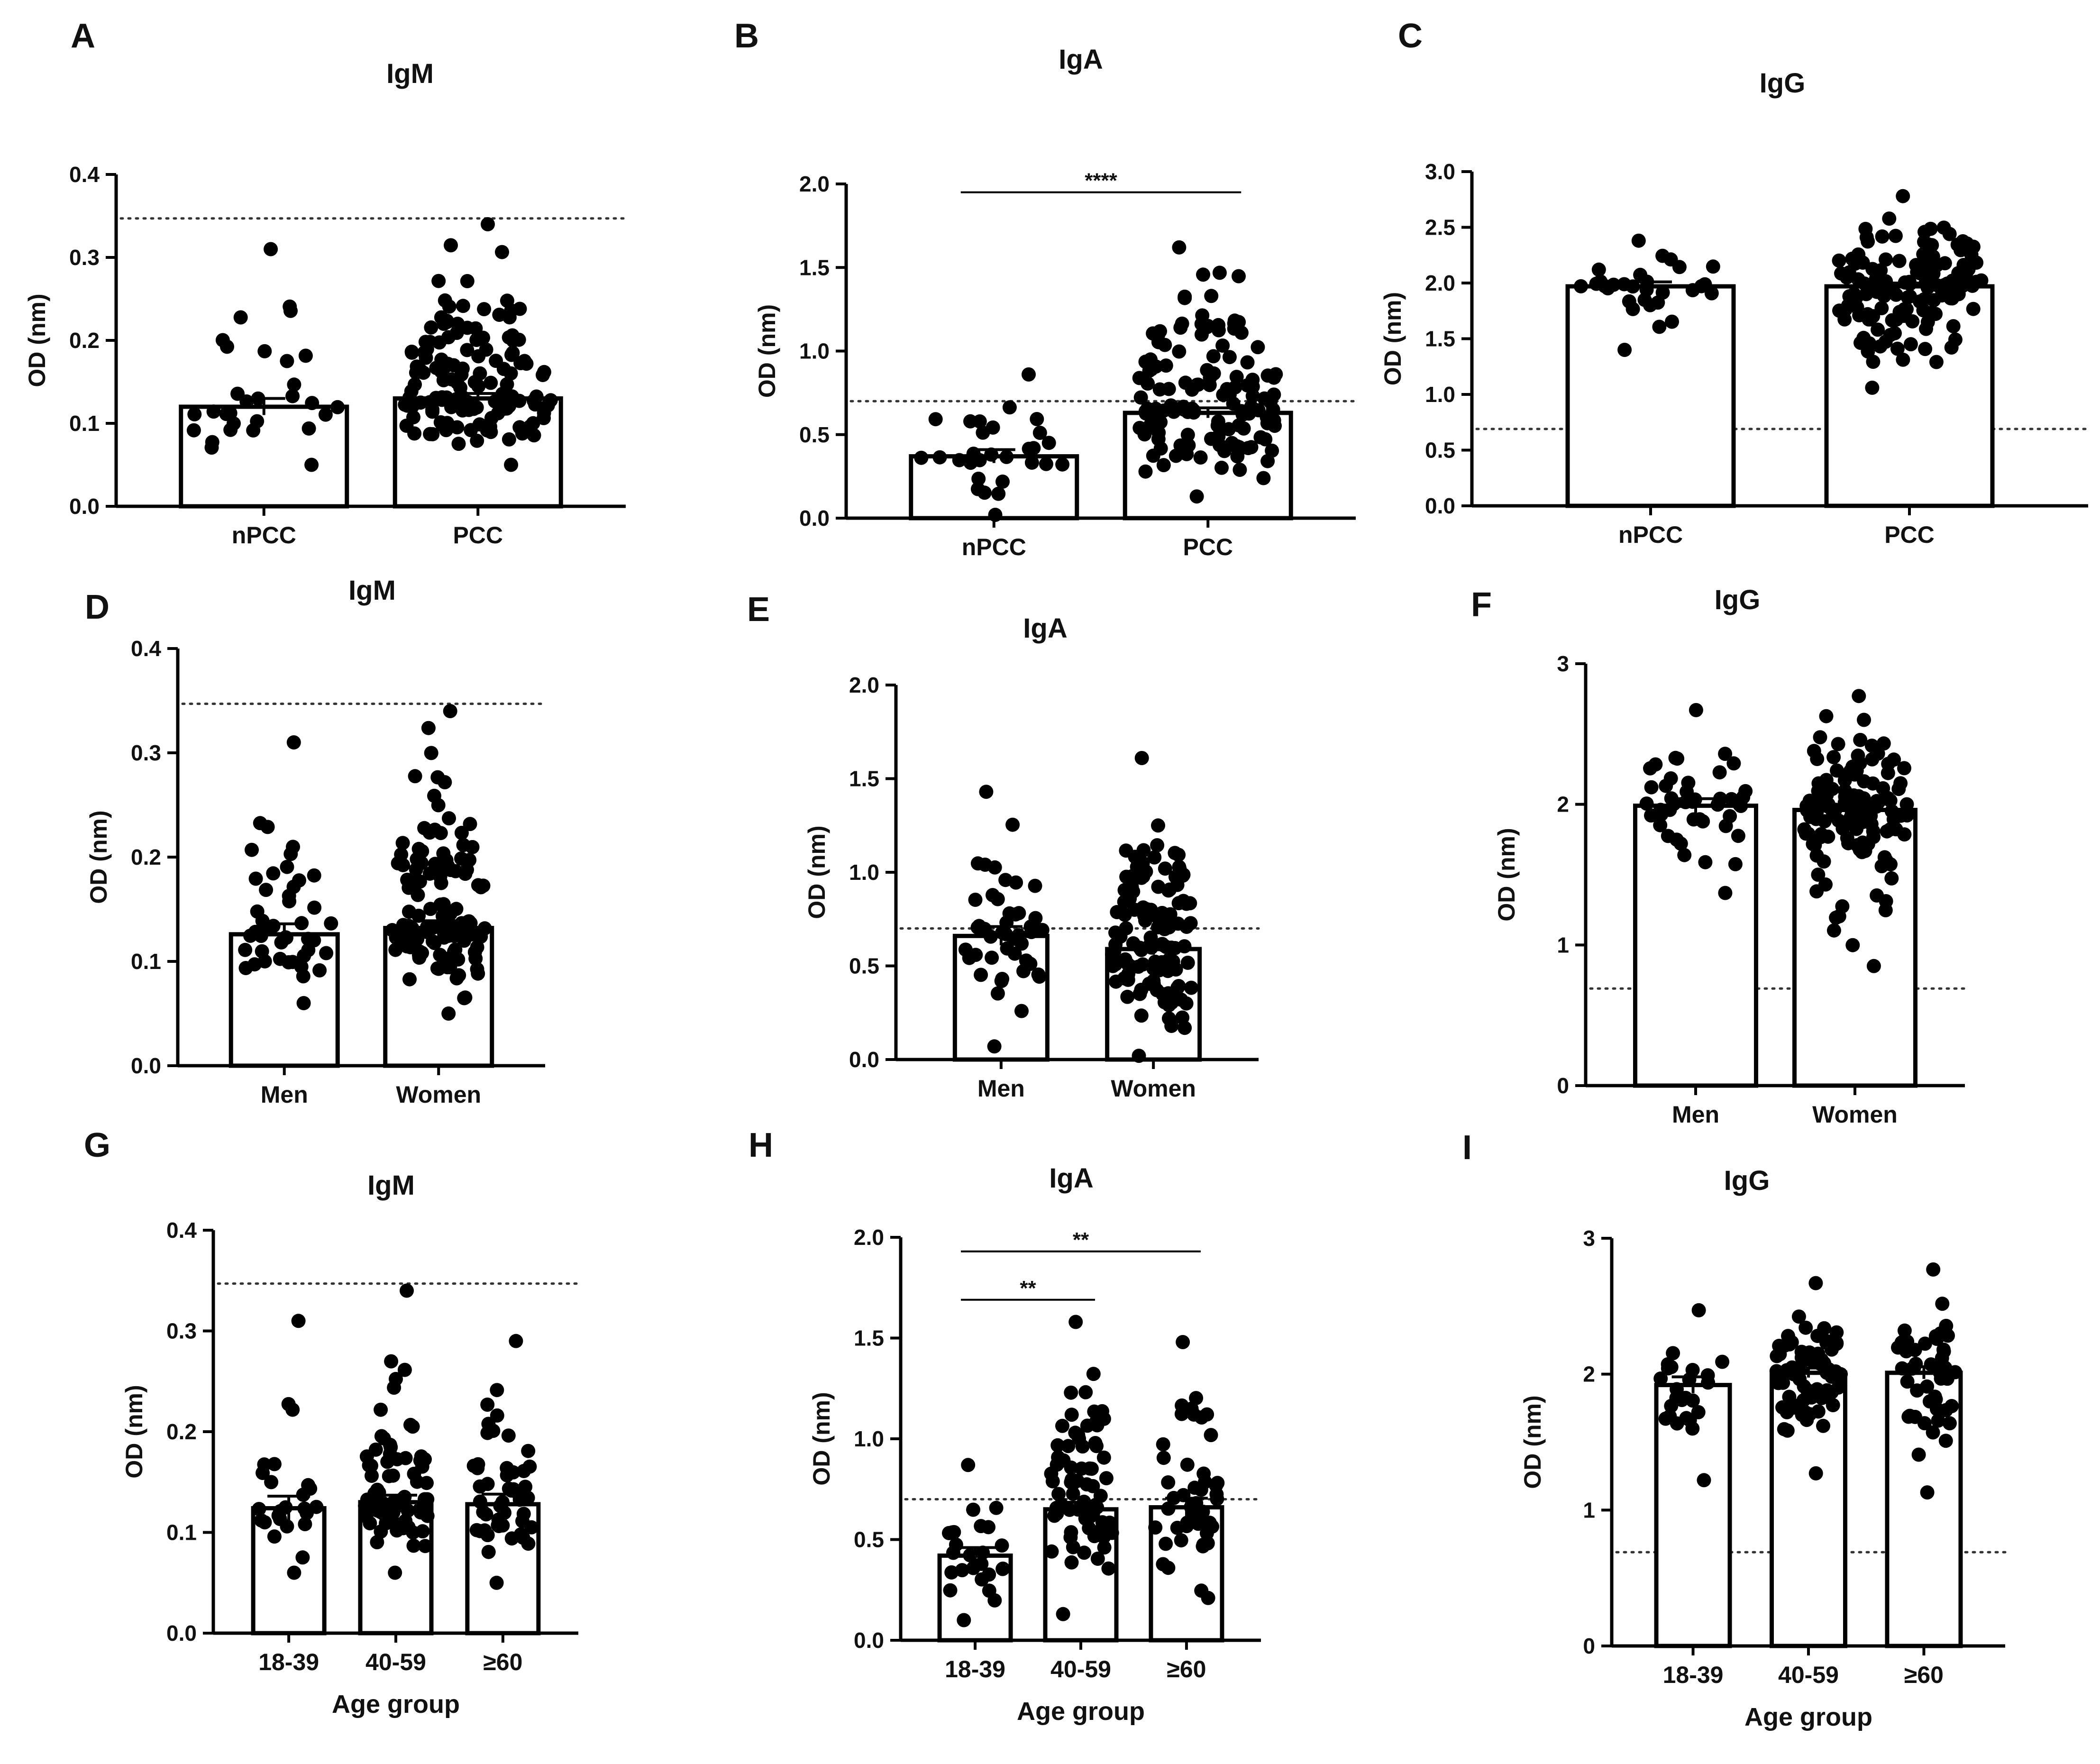  I want to click on y-tick-label: 0.1, so click(181, 1532).